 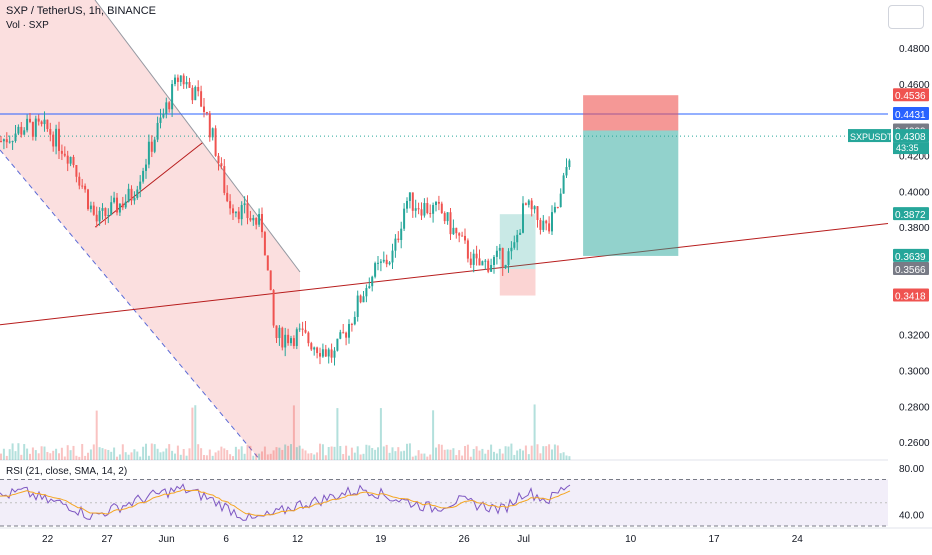 I want to click on x-tick-label: 6, so click(x=226, y=539).